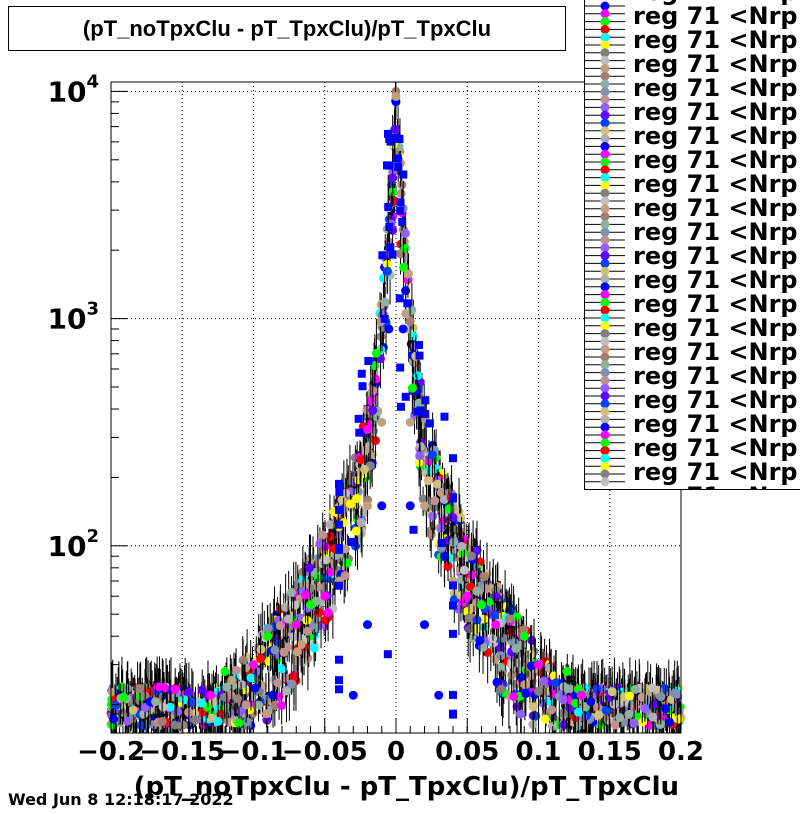  Describe the element at coordinates (121, 799) in the screenshot. I see `timestamp: Wed Jun 8 12:18:17 2022` at that location.